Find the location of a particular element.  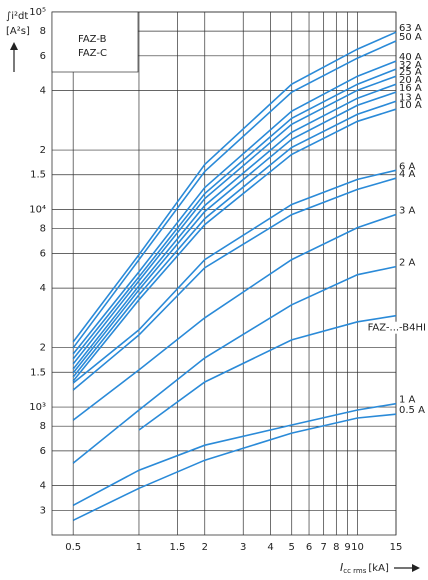

x-axis-arrow-head is located at coordinates (416, 568).